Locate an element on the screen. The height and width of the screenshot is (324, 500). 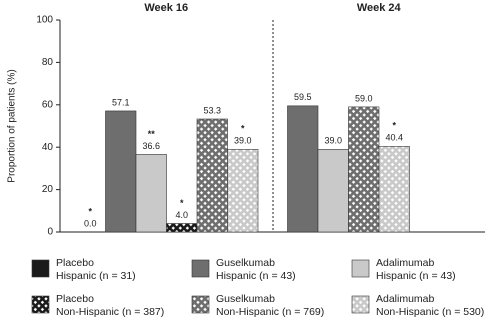
y-axis-label: Proportion of patients (%) is located at coordinates (12, 125).